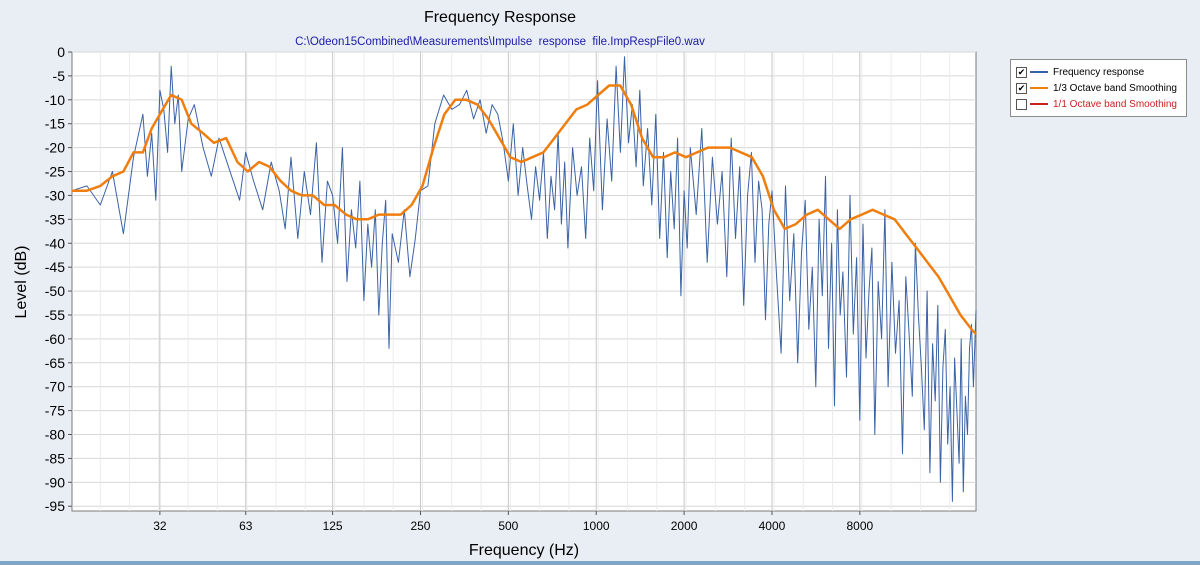  Describe the element at coordinates (61, 52) in the screenshot. I see `y-tick-label: 0` at that location.